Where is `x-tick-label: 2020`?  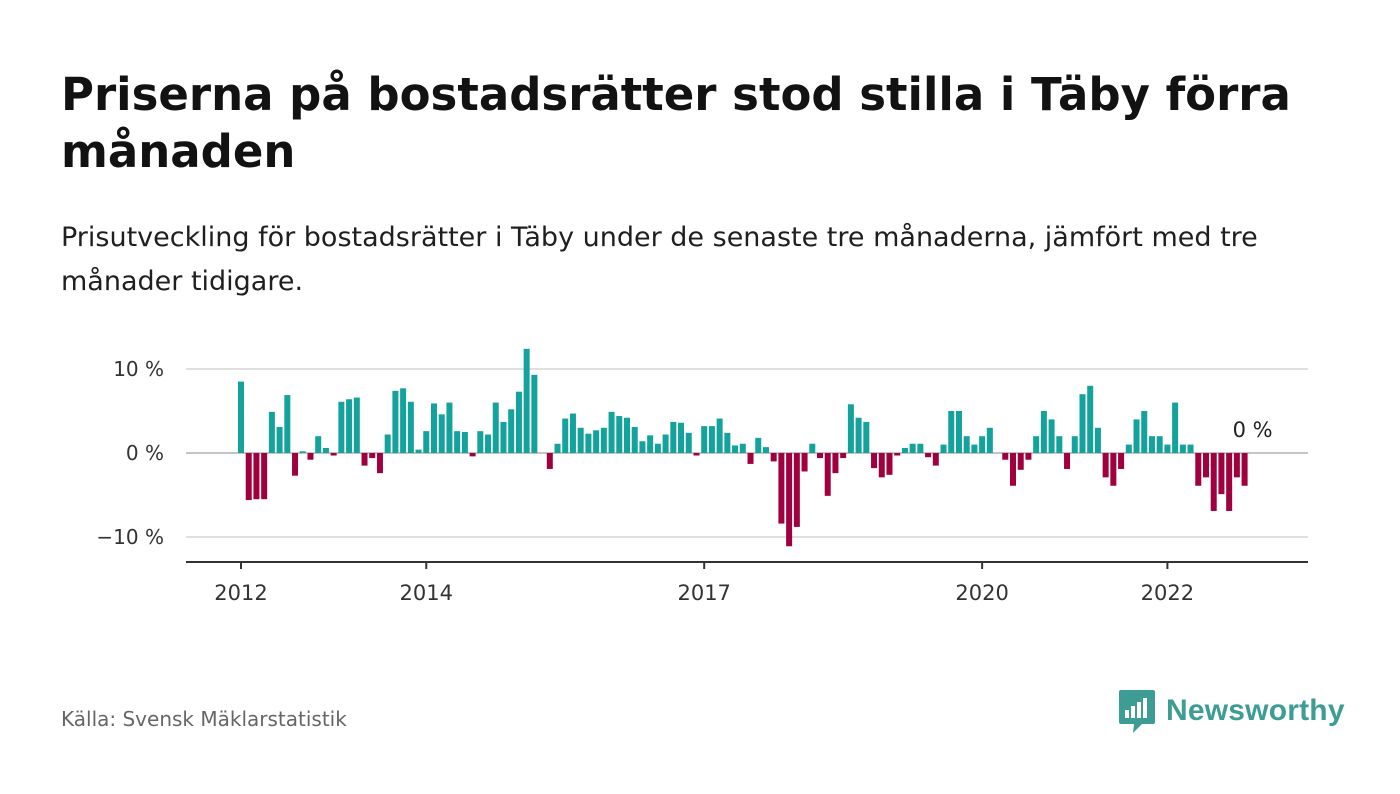 x-tick-label: 2020 is located at coordinates (981, 593).